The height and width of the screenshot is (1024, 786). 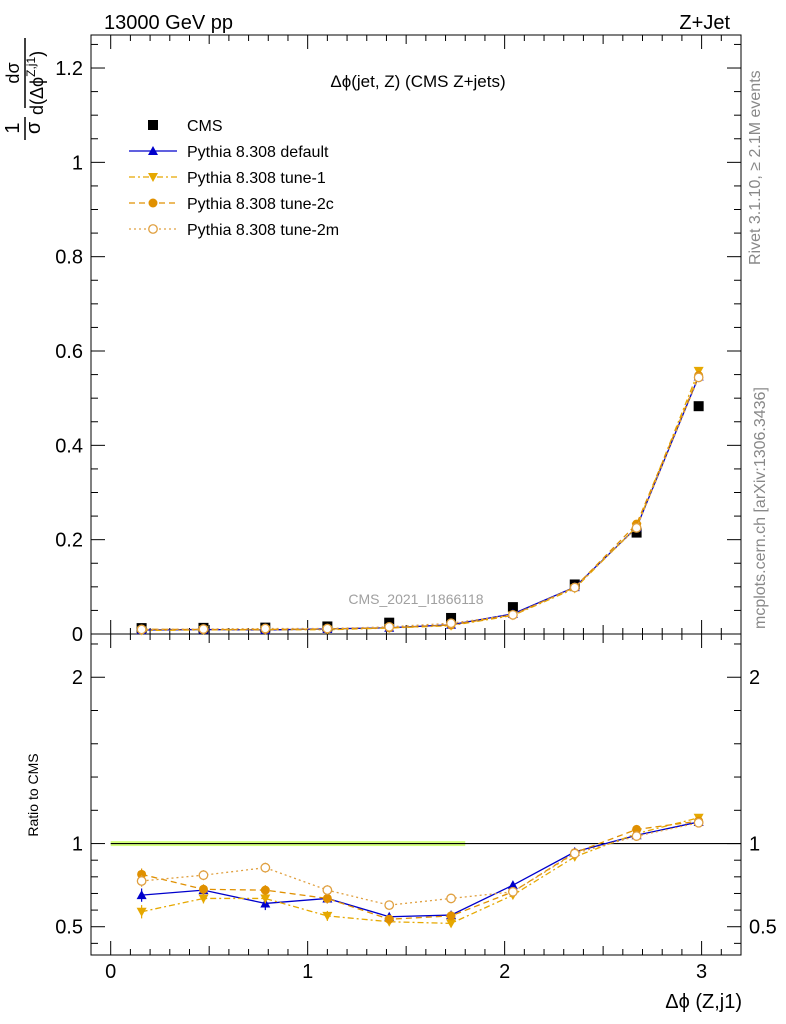 What do you see at coordinates (307, 972) in the screenshot?
I see `ratio-xtick-label: 1` at bounding box center [307, 972].